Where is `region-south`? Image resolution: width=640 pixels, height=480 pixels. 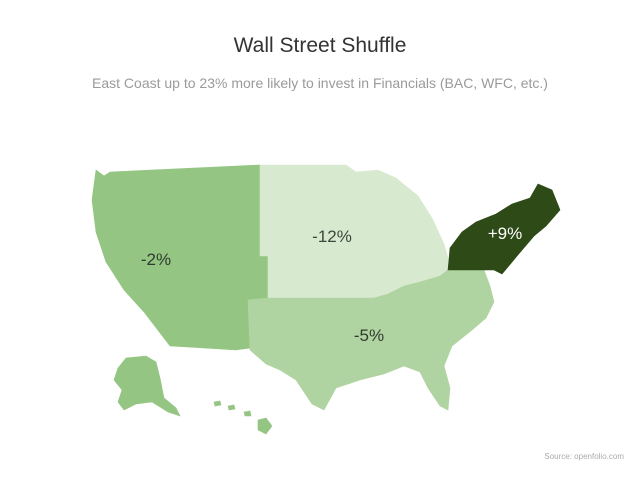 region-south is located at coordinates (371, 340).